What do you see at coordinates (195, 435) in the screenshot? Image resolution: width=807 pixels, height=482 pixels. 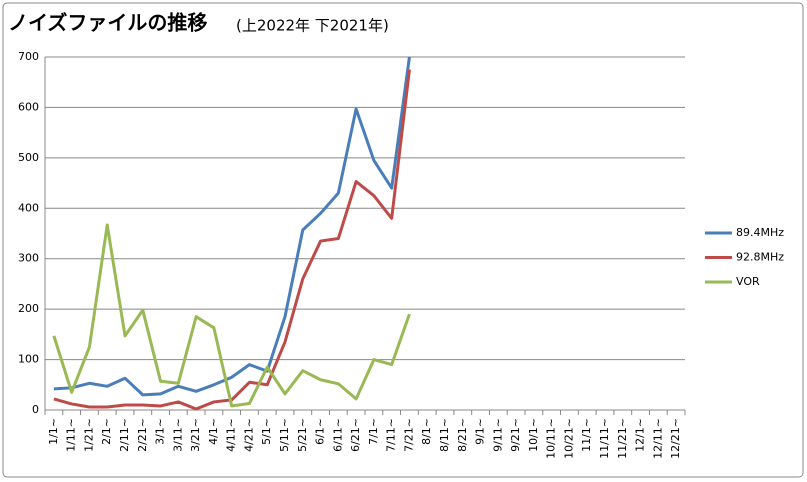 I see `x-tick-label: 3/21~` at bounding box center [195, 435].